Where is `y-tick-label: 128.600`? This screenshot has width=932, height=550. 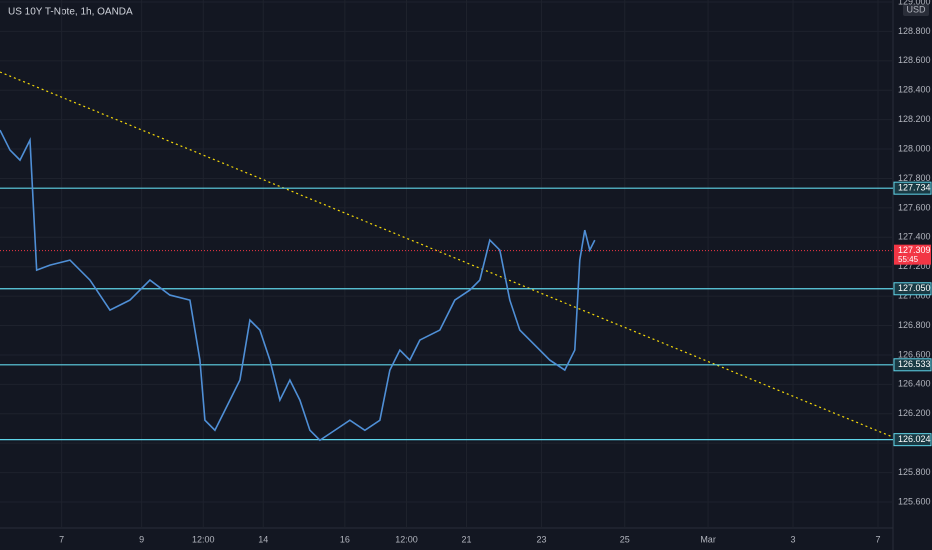
y-tick-label: 128.600 is located at coordinates (914, 60).